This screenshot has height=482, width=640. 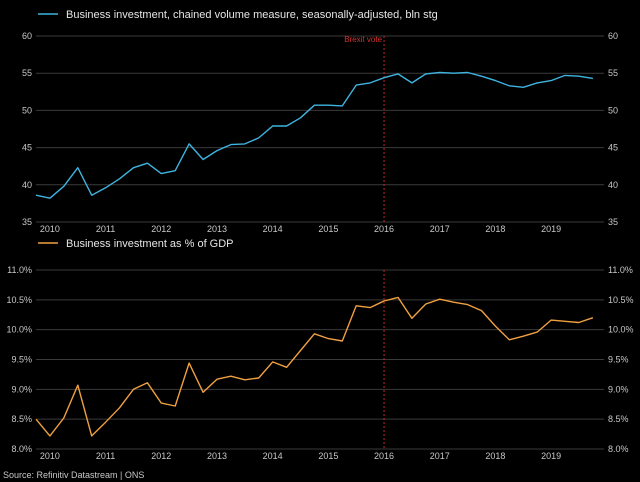 What do you see at coordinates (27, 73) in the screenshot?
I see `y-tick-label-left: 55` at bounding box center [27, 73].